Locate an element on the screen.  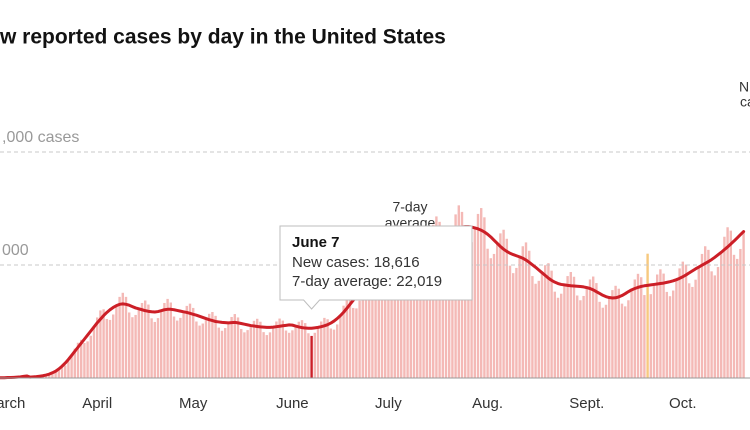
x-tick-label: July is located at coordinates (388, 403).